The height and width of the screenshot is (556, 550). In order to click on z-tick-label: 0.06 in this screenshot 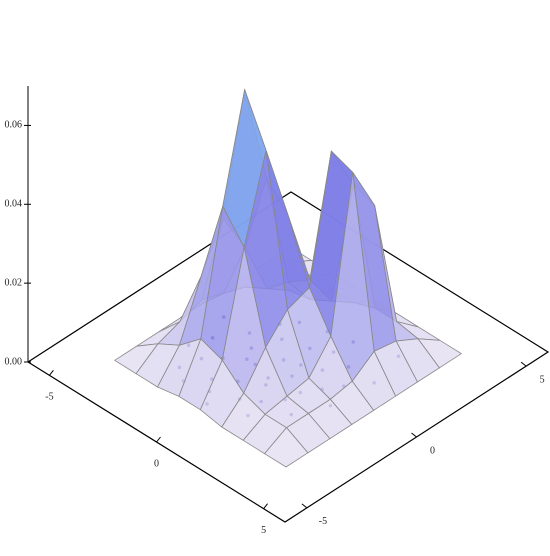, I will do `click(14, 125)`.